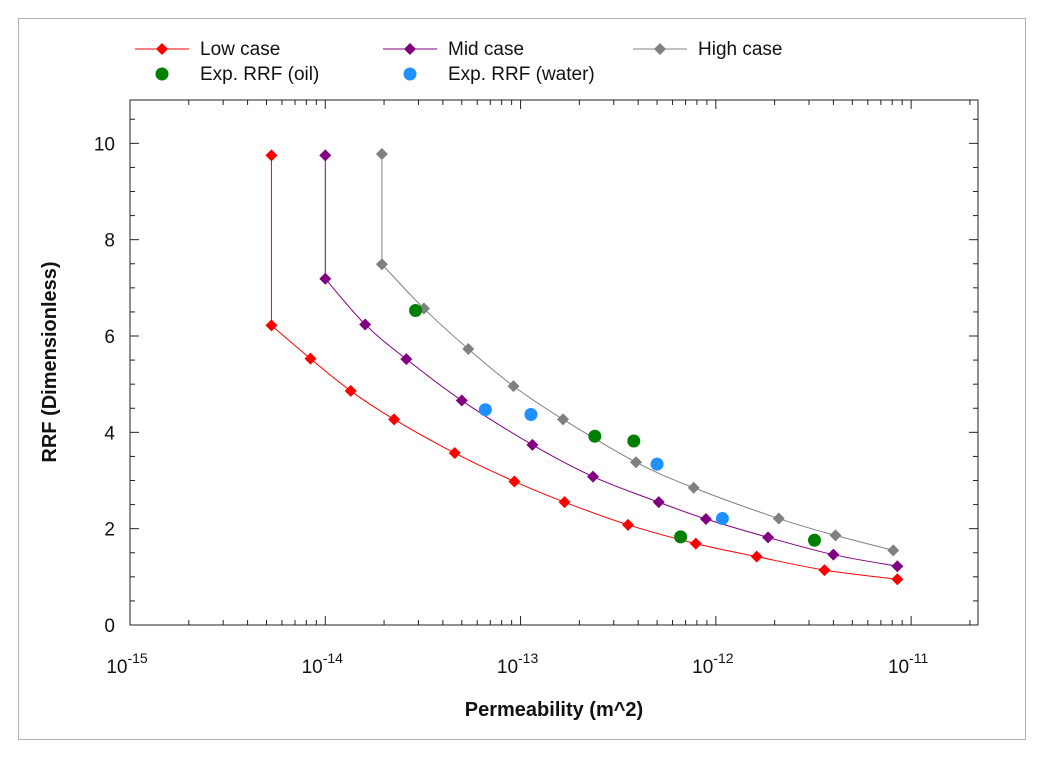 The image size is (1048, 757). What do you see at coordinates (127, 664) in the screenshot?
I see `x-tick-label: 10-15` at bounding box center [127, 664].